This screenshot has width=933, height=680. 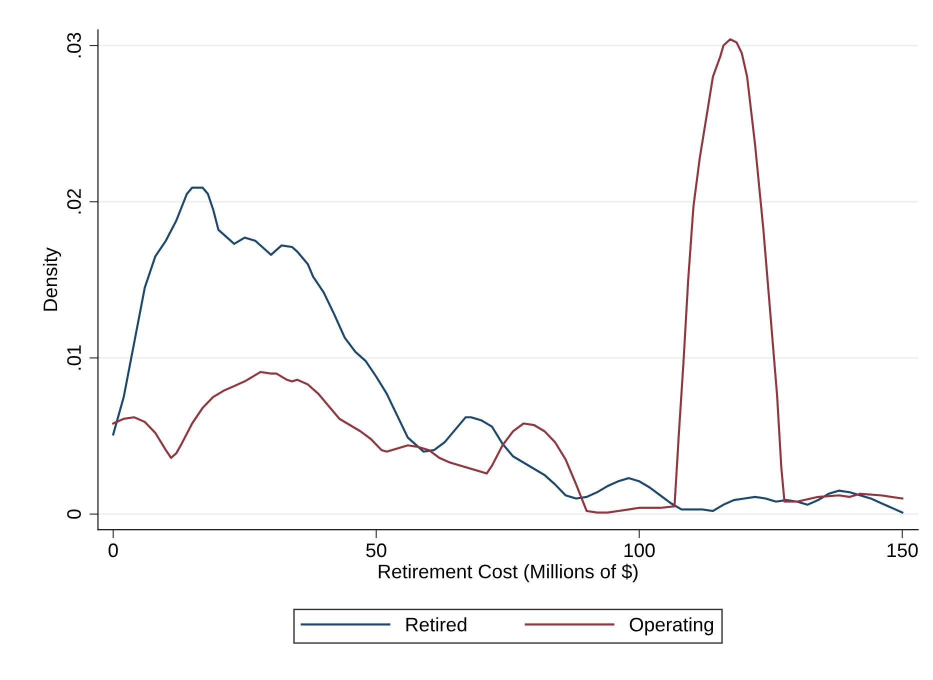 What do you see at coordinates (639, 550) in the screenshot?
I see `x-tick-label: 100` at bounding box center [639, 550].